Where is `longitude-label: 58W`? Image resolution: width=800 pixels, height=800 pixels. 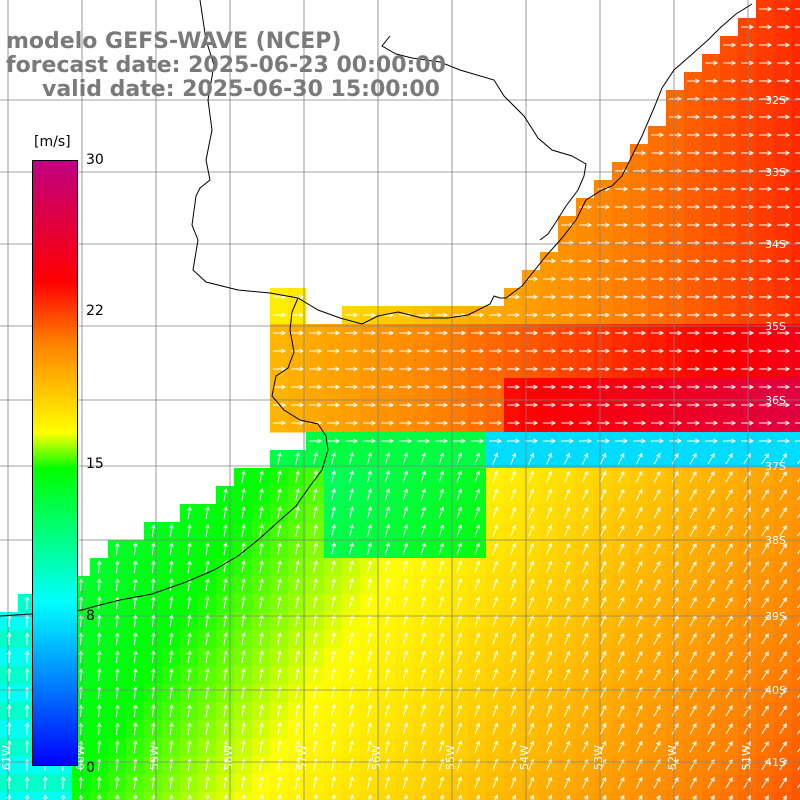 longitude-label: 58W is located at coordinates (228, 757).